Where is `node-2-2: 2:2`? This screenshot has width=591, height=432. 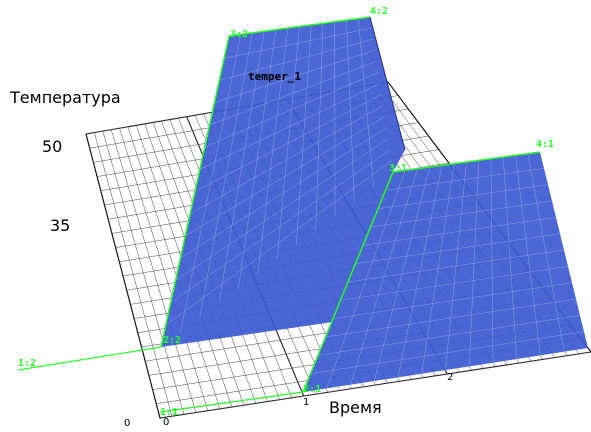 node-2-2: 2:2 is located at coordinates (172, 340).